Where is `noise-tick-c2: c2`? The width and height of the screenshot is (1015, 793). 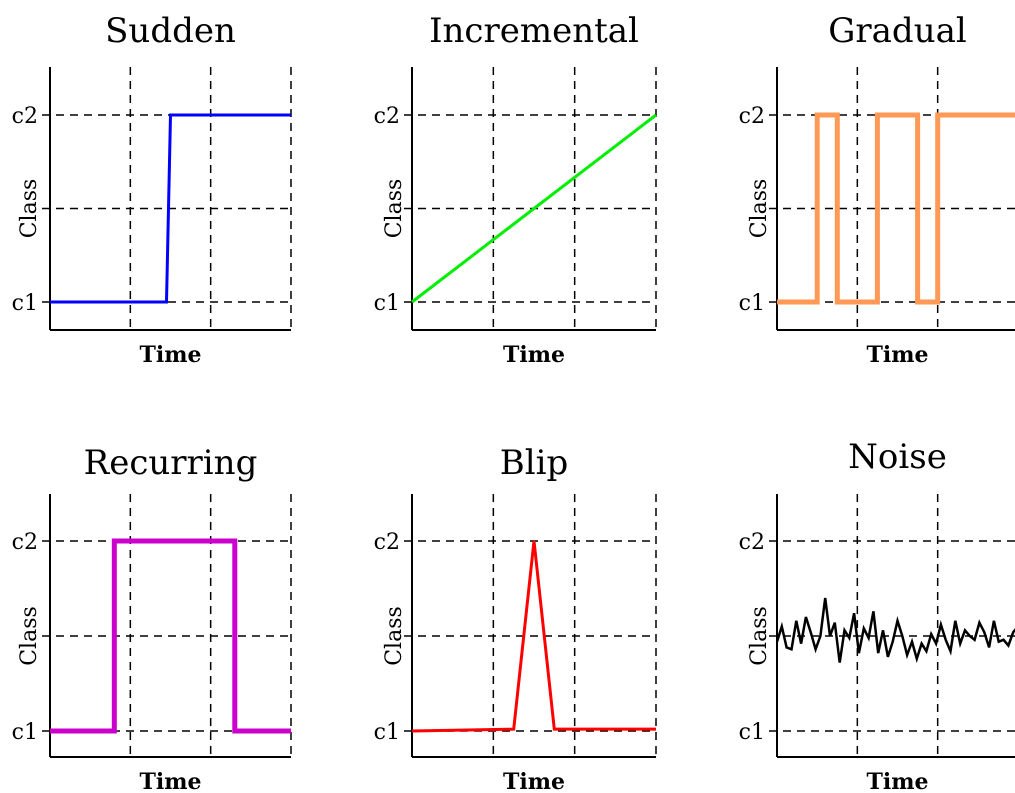 noise-tick-c2: c2 is located at coordinates (752, 542).